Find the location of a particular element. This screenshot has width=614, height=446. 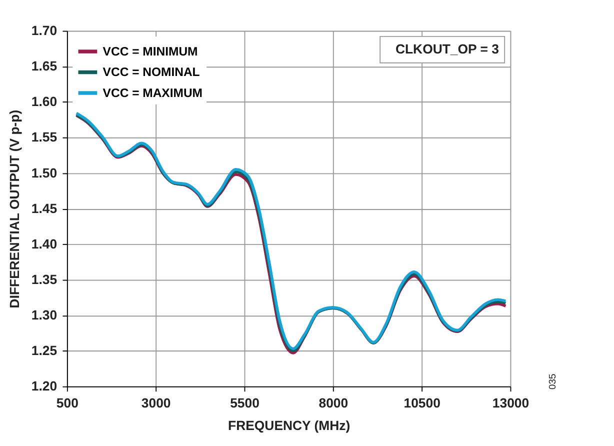

y-tick-label: 1.35 is located at coordinates (44, 279).